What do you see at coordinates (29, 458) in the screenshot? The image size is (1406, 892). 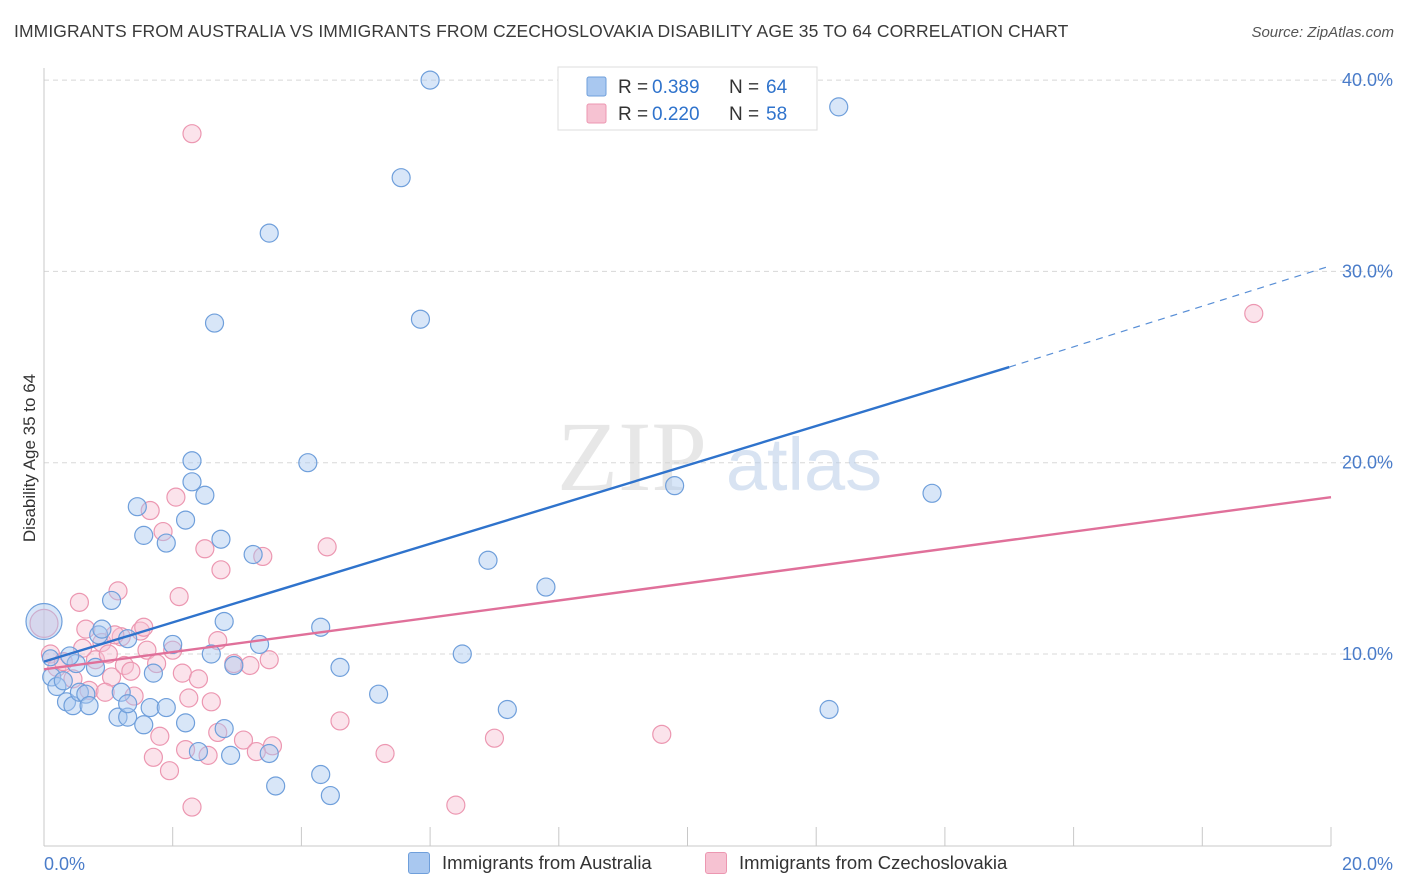 I see `y-axis-label: Disability Age 35 to 64` at bounding box center [29, 458].